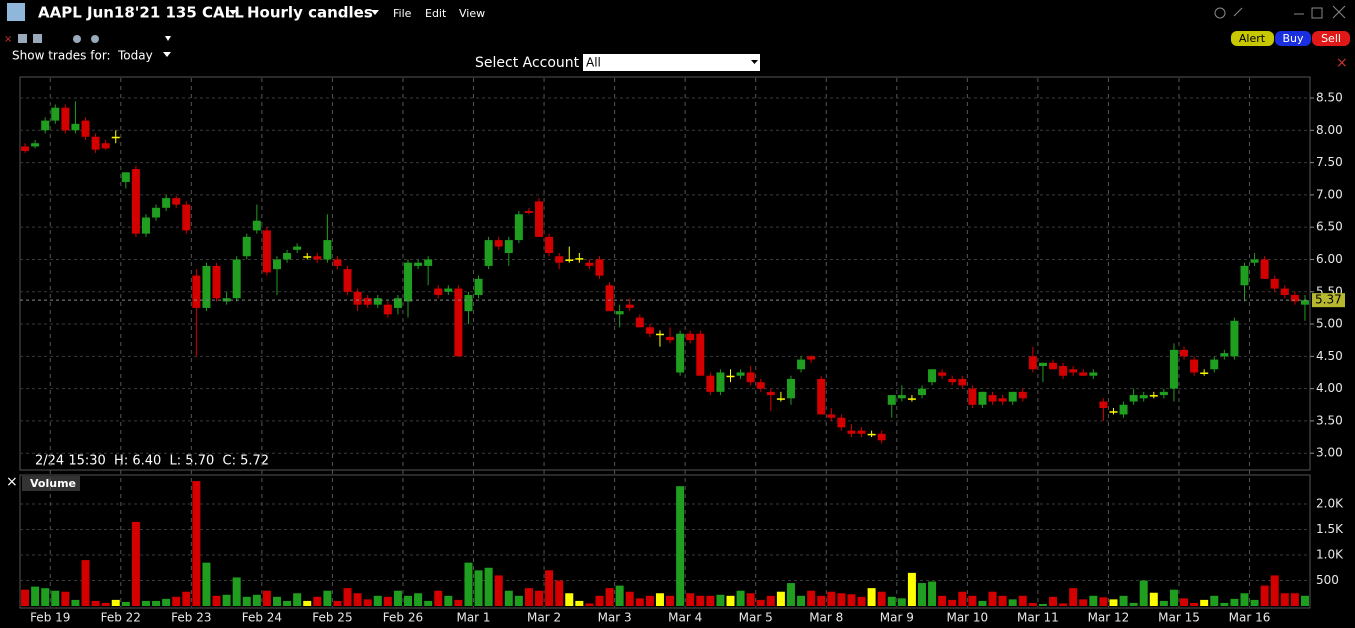 This screenshot has height=628, width=1355. Describe the element at coordinates (310, 13) in the screenshot. I see `chart-mode: Hourly candles` at that location.